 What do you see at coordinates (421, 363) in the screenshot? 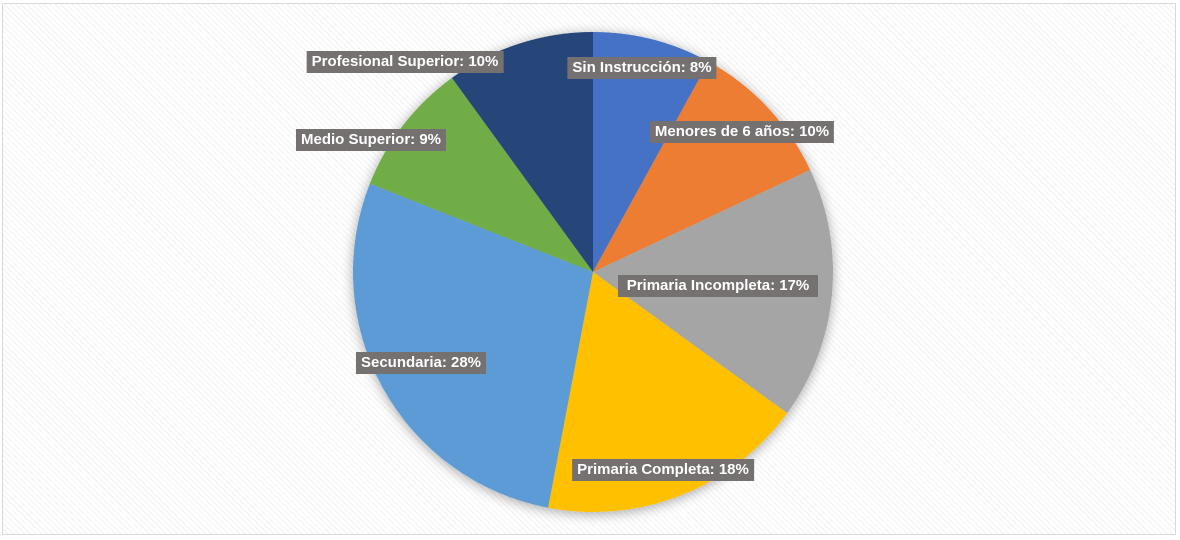
I see `data-label: Secundaria: 28%` at bounding box center [421, 363].